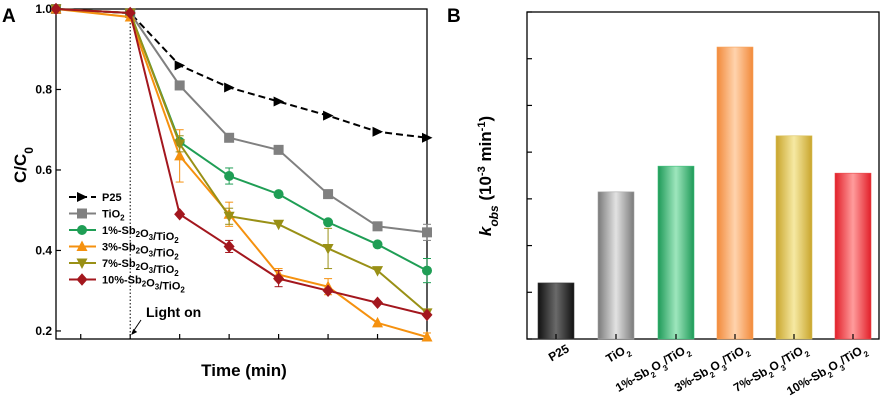 This screenshot has height=405, width=886. What do you see at coordinates (9, 16) in the screenshot?
I see `panel-a-label: A` at bounding box center [9, 16].